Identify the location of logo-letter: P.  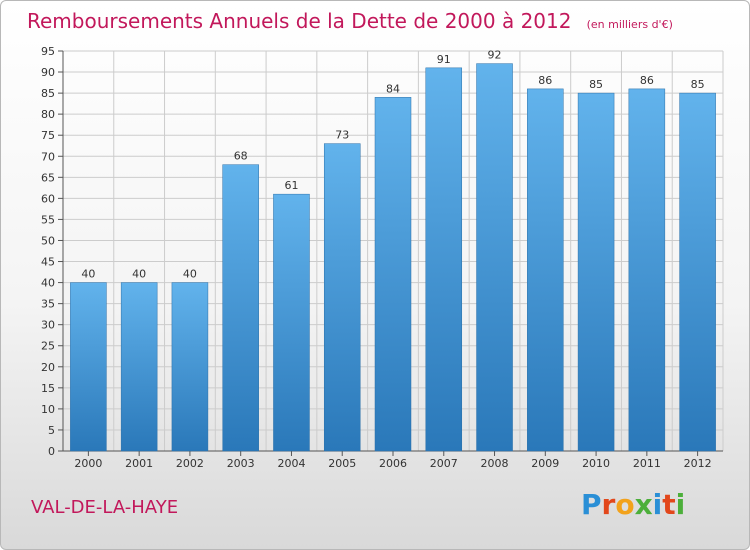
(591, 504).